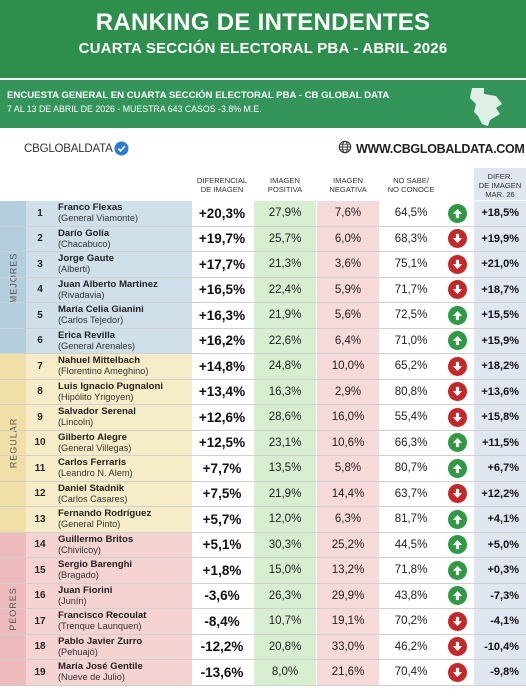  What do you see at coordinates (285, 672) in the screenshot?
I see `positive-image: 8,0%` at bounding box center [285, 672].